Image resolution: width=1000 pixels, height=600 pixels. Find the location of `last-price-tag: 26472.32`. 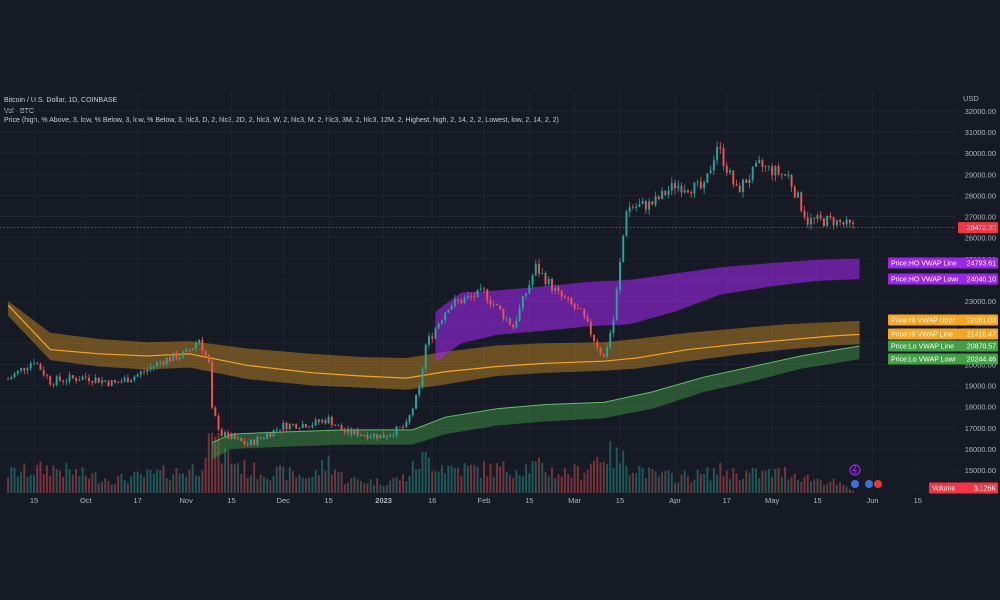

last-price-tag: 26472.32 is located at coordinates (978, 228).